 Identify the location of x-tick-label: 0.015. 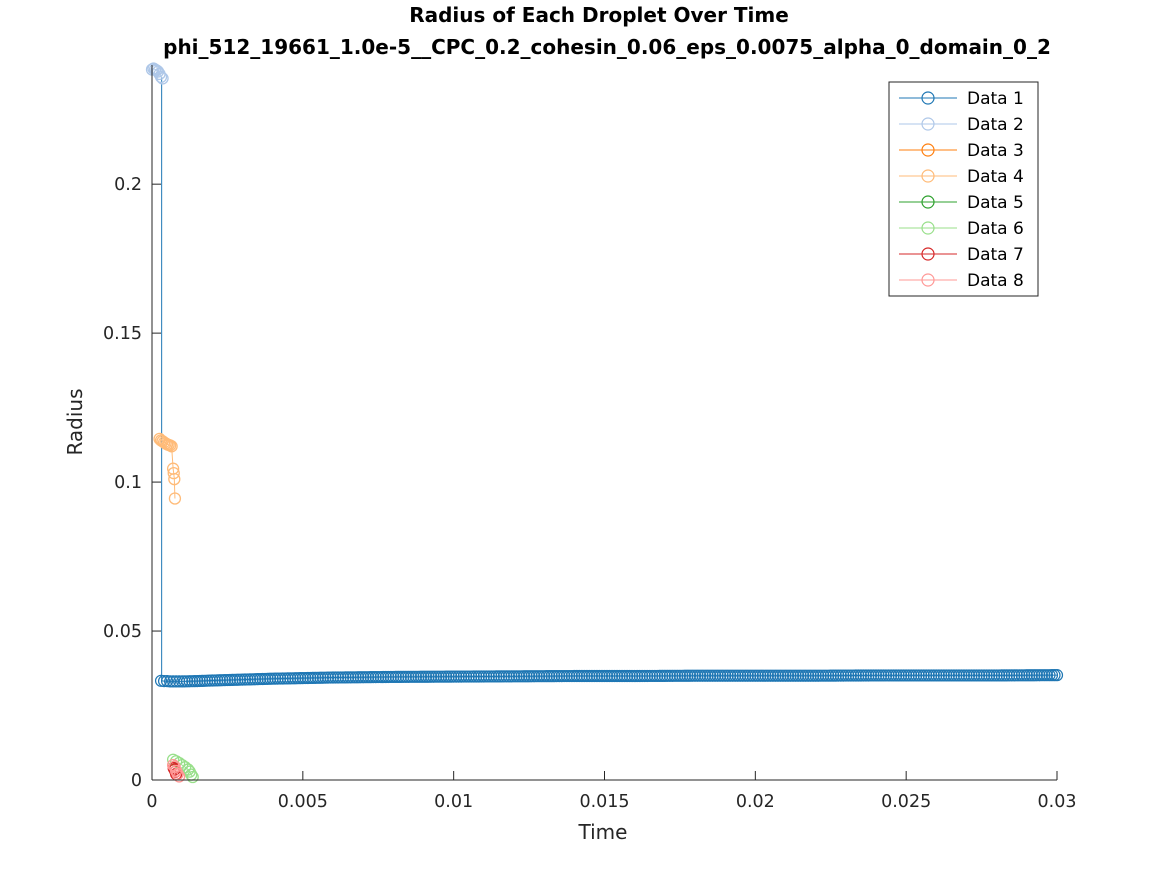
(604, 802).